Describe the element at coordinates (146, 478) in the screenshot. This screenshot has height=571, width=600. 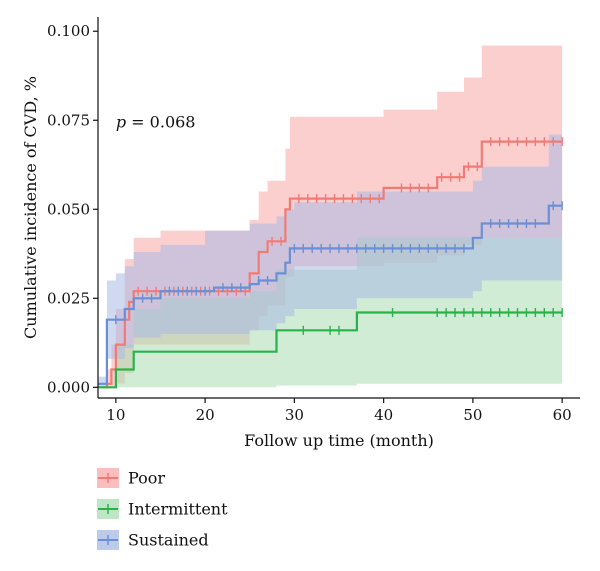
I see `legend-label-poor: Poor` at that location.